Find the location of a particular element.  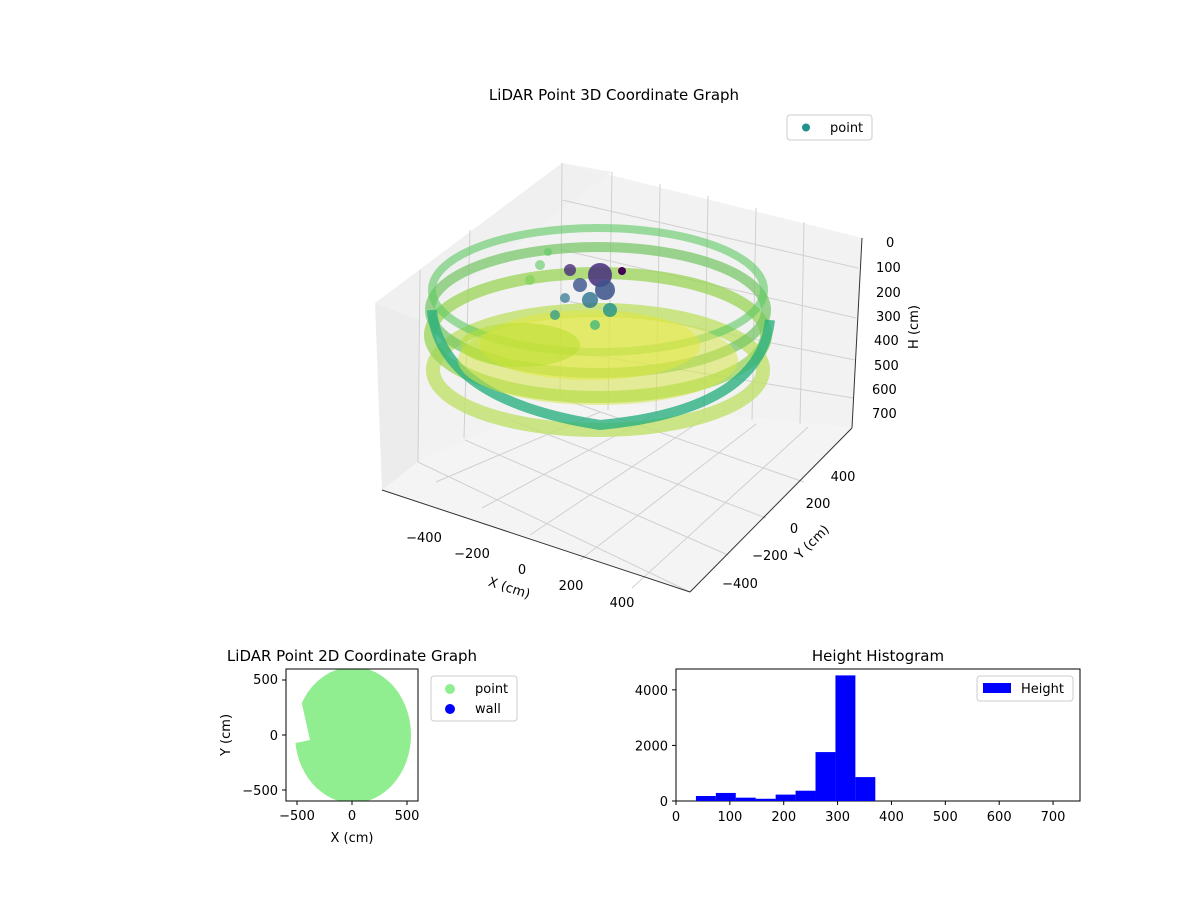

y-tick: 2000 is located at coordinates (651, 746).